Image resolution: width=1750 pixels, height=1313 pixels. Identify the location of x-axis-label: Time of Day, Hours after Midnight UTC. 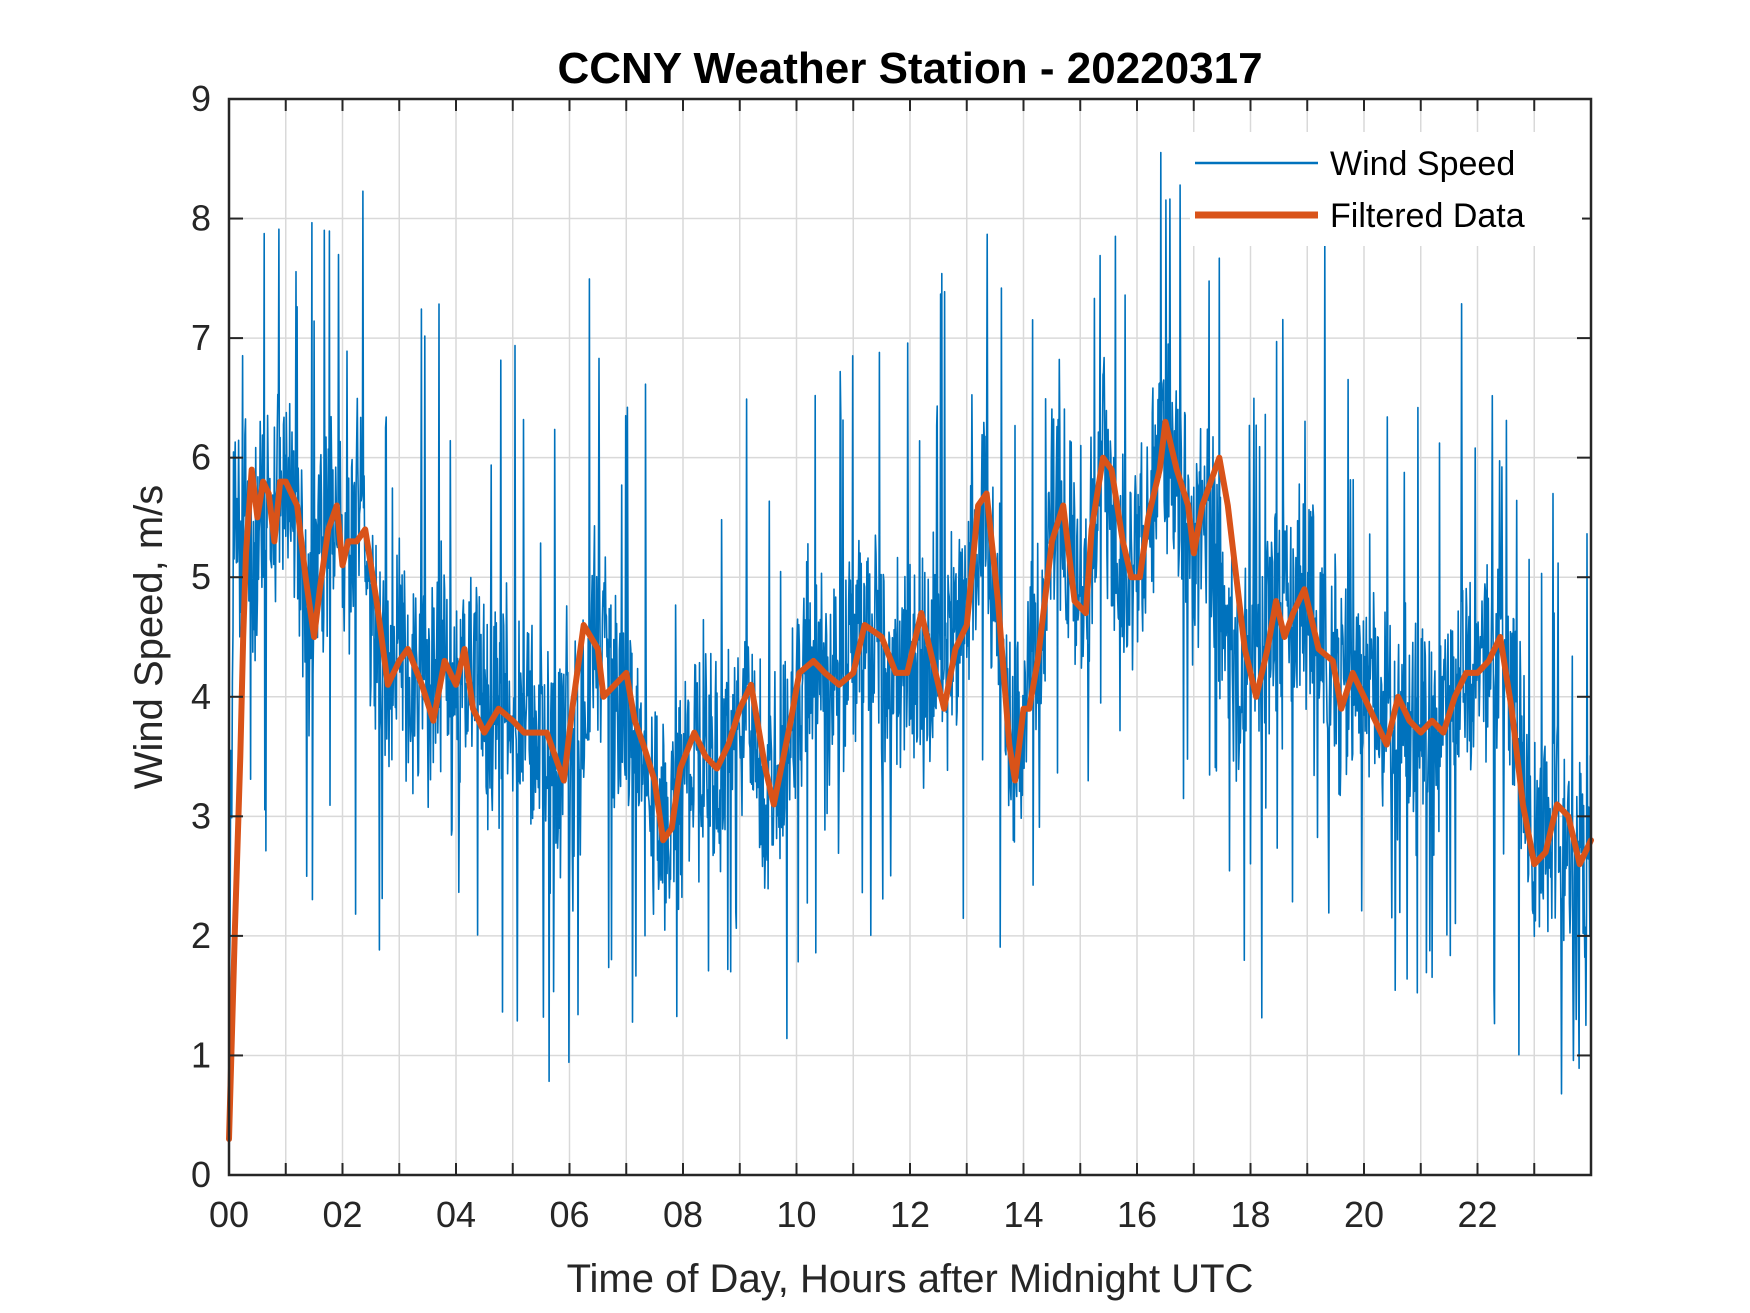
(910, 1279).